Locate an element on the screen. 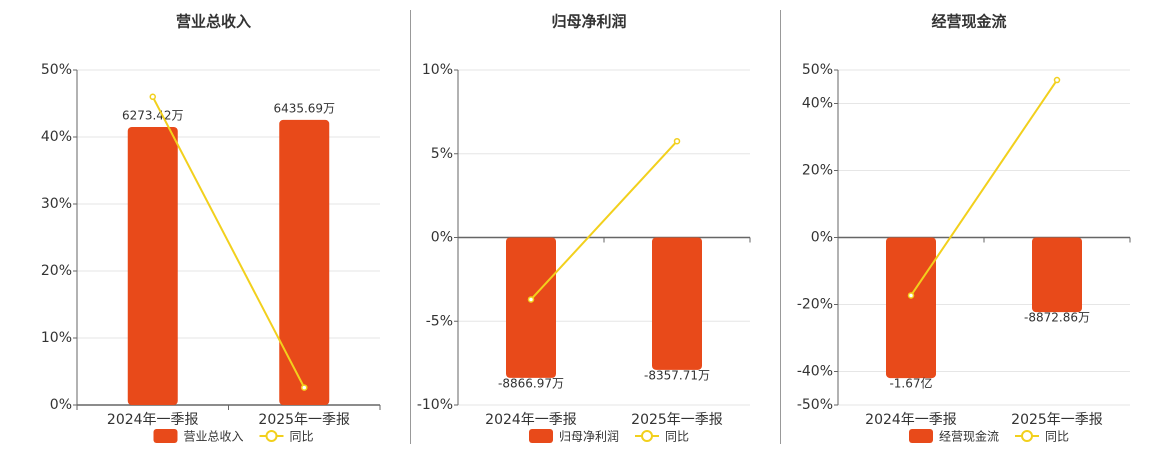  chart-title: 经营现金流 is located at coordinates (968, 22).